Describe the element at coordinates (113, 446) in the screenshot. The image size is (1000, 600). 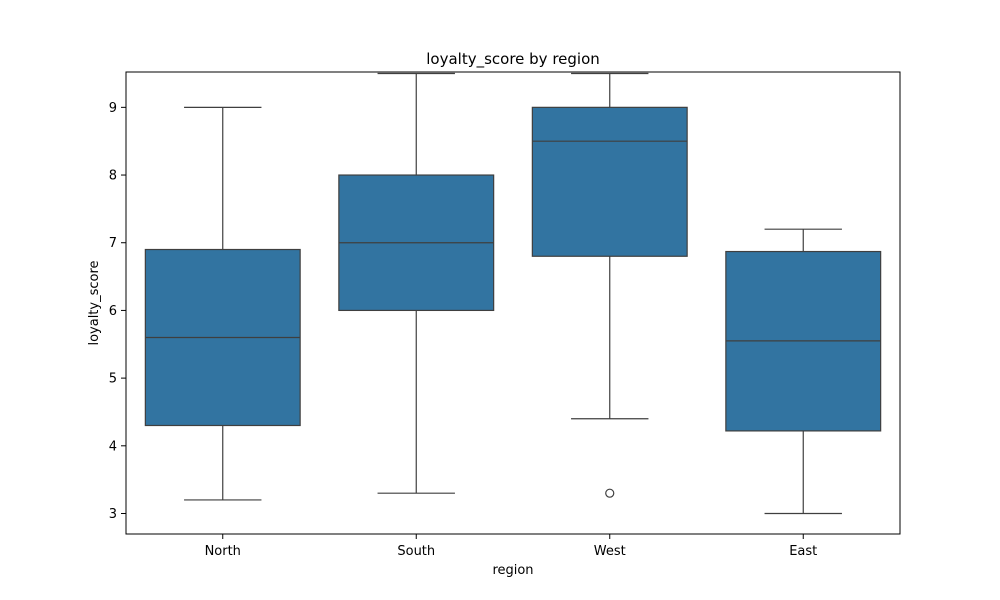
I see `y-tick-label: 4` at that location.